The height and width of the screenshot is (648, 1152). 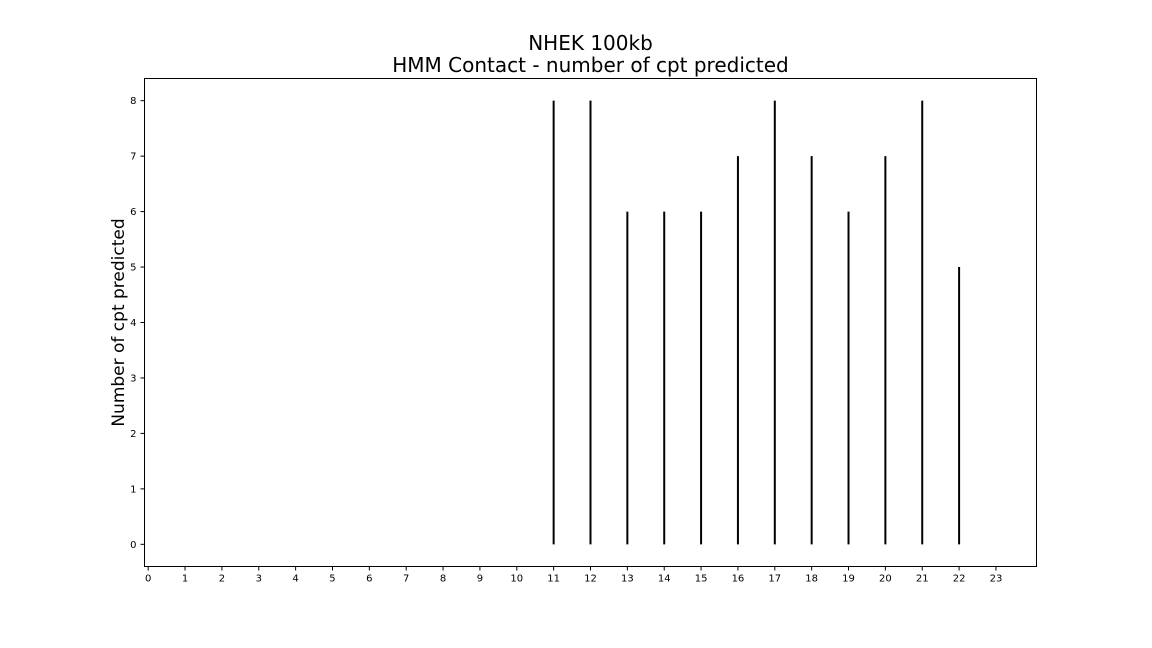 What do you see at coordinates (133, 378) in the screenshot?
I see `y-tick-label: 3` at bounding box center [133, 378].